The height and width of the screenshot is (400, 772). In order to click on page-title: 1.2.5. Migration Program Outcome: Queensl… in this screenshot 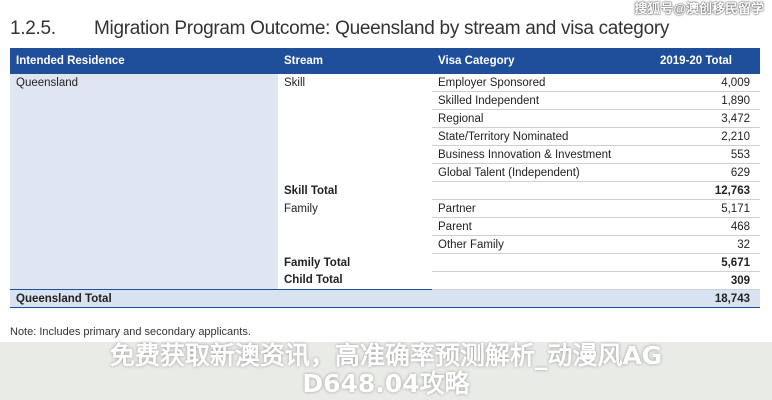, I will do `click(339, 29)`.